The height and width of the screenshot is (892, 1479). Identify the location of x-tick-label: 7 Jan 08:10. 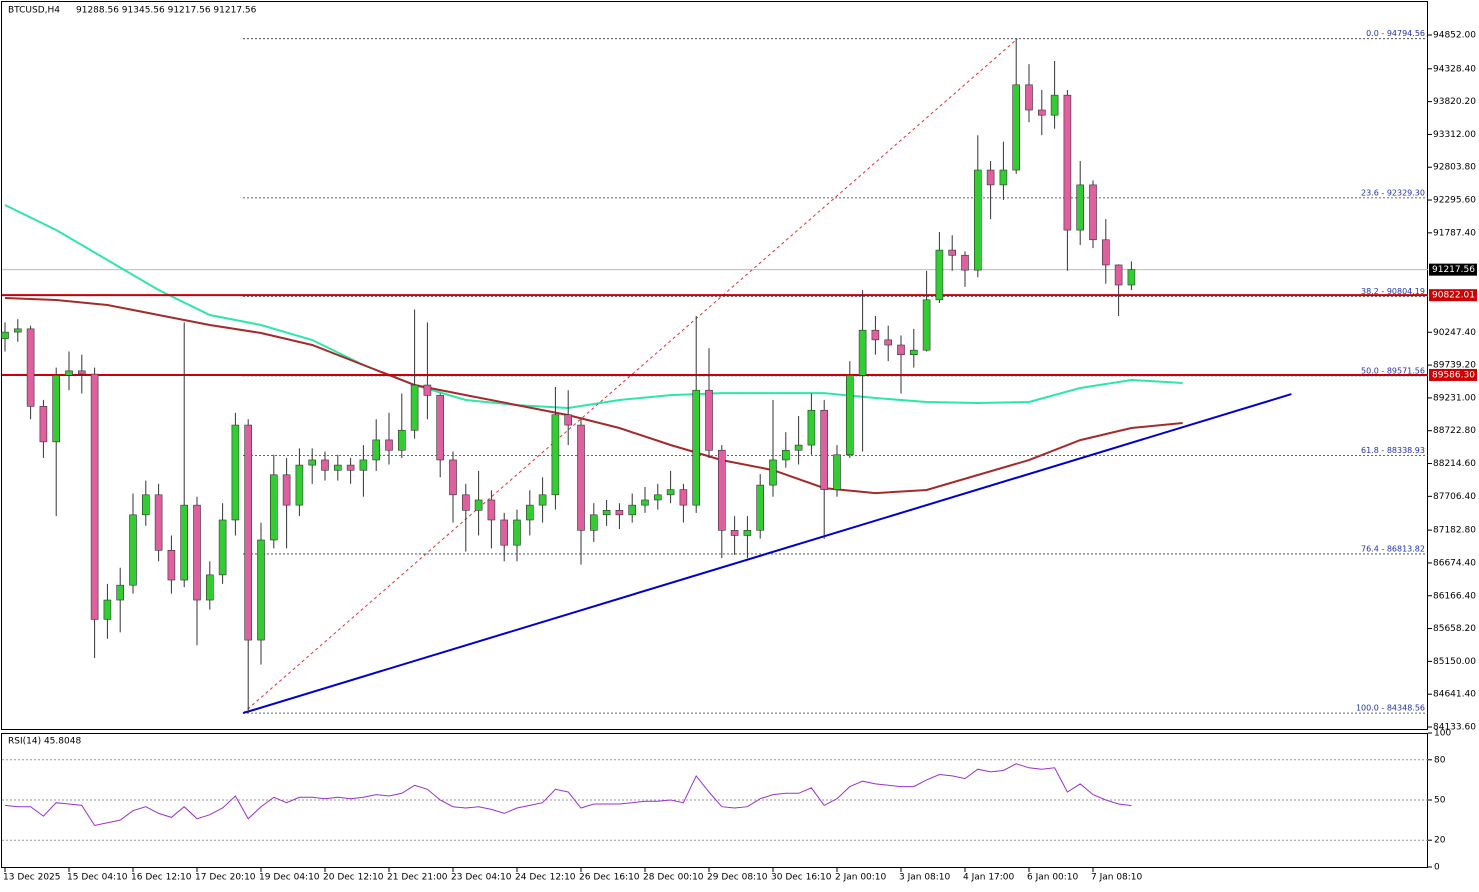
(1117, 878).